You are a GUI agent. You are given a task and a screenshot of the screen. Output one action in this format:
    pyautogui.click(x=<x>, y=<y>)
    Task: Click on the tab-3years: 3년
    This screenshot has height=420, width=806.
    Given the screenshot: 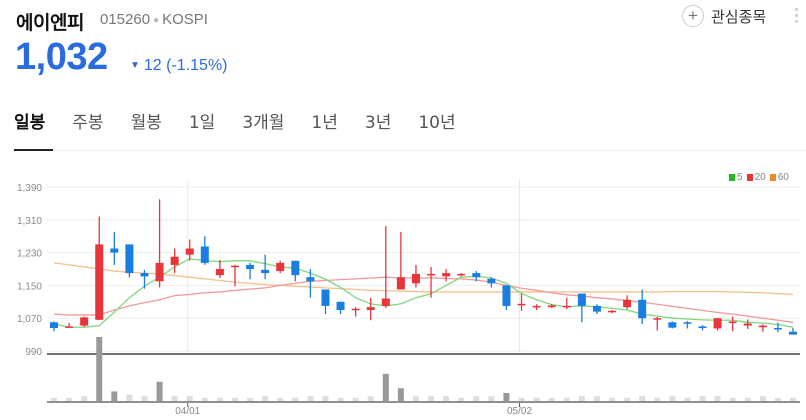 What is the action you would take?
    pyautogui.click(x=378, y=123)
    